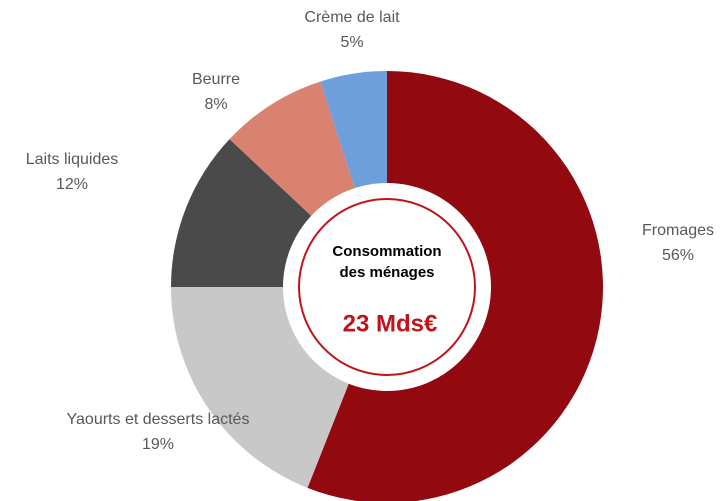 The image size is (727, 501). Describe the element at coordinates (72, 159) in the screenshot. I see `slice-label: Laits liquides` at that location.